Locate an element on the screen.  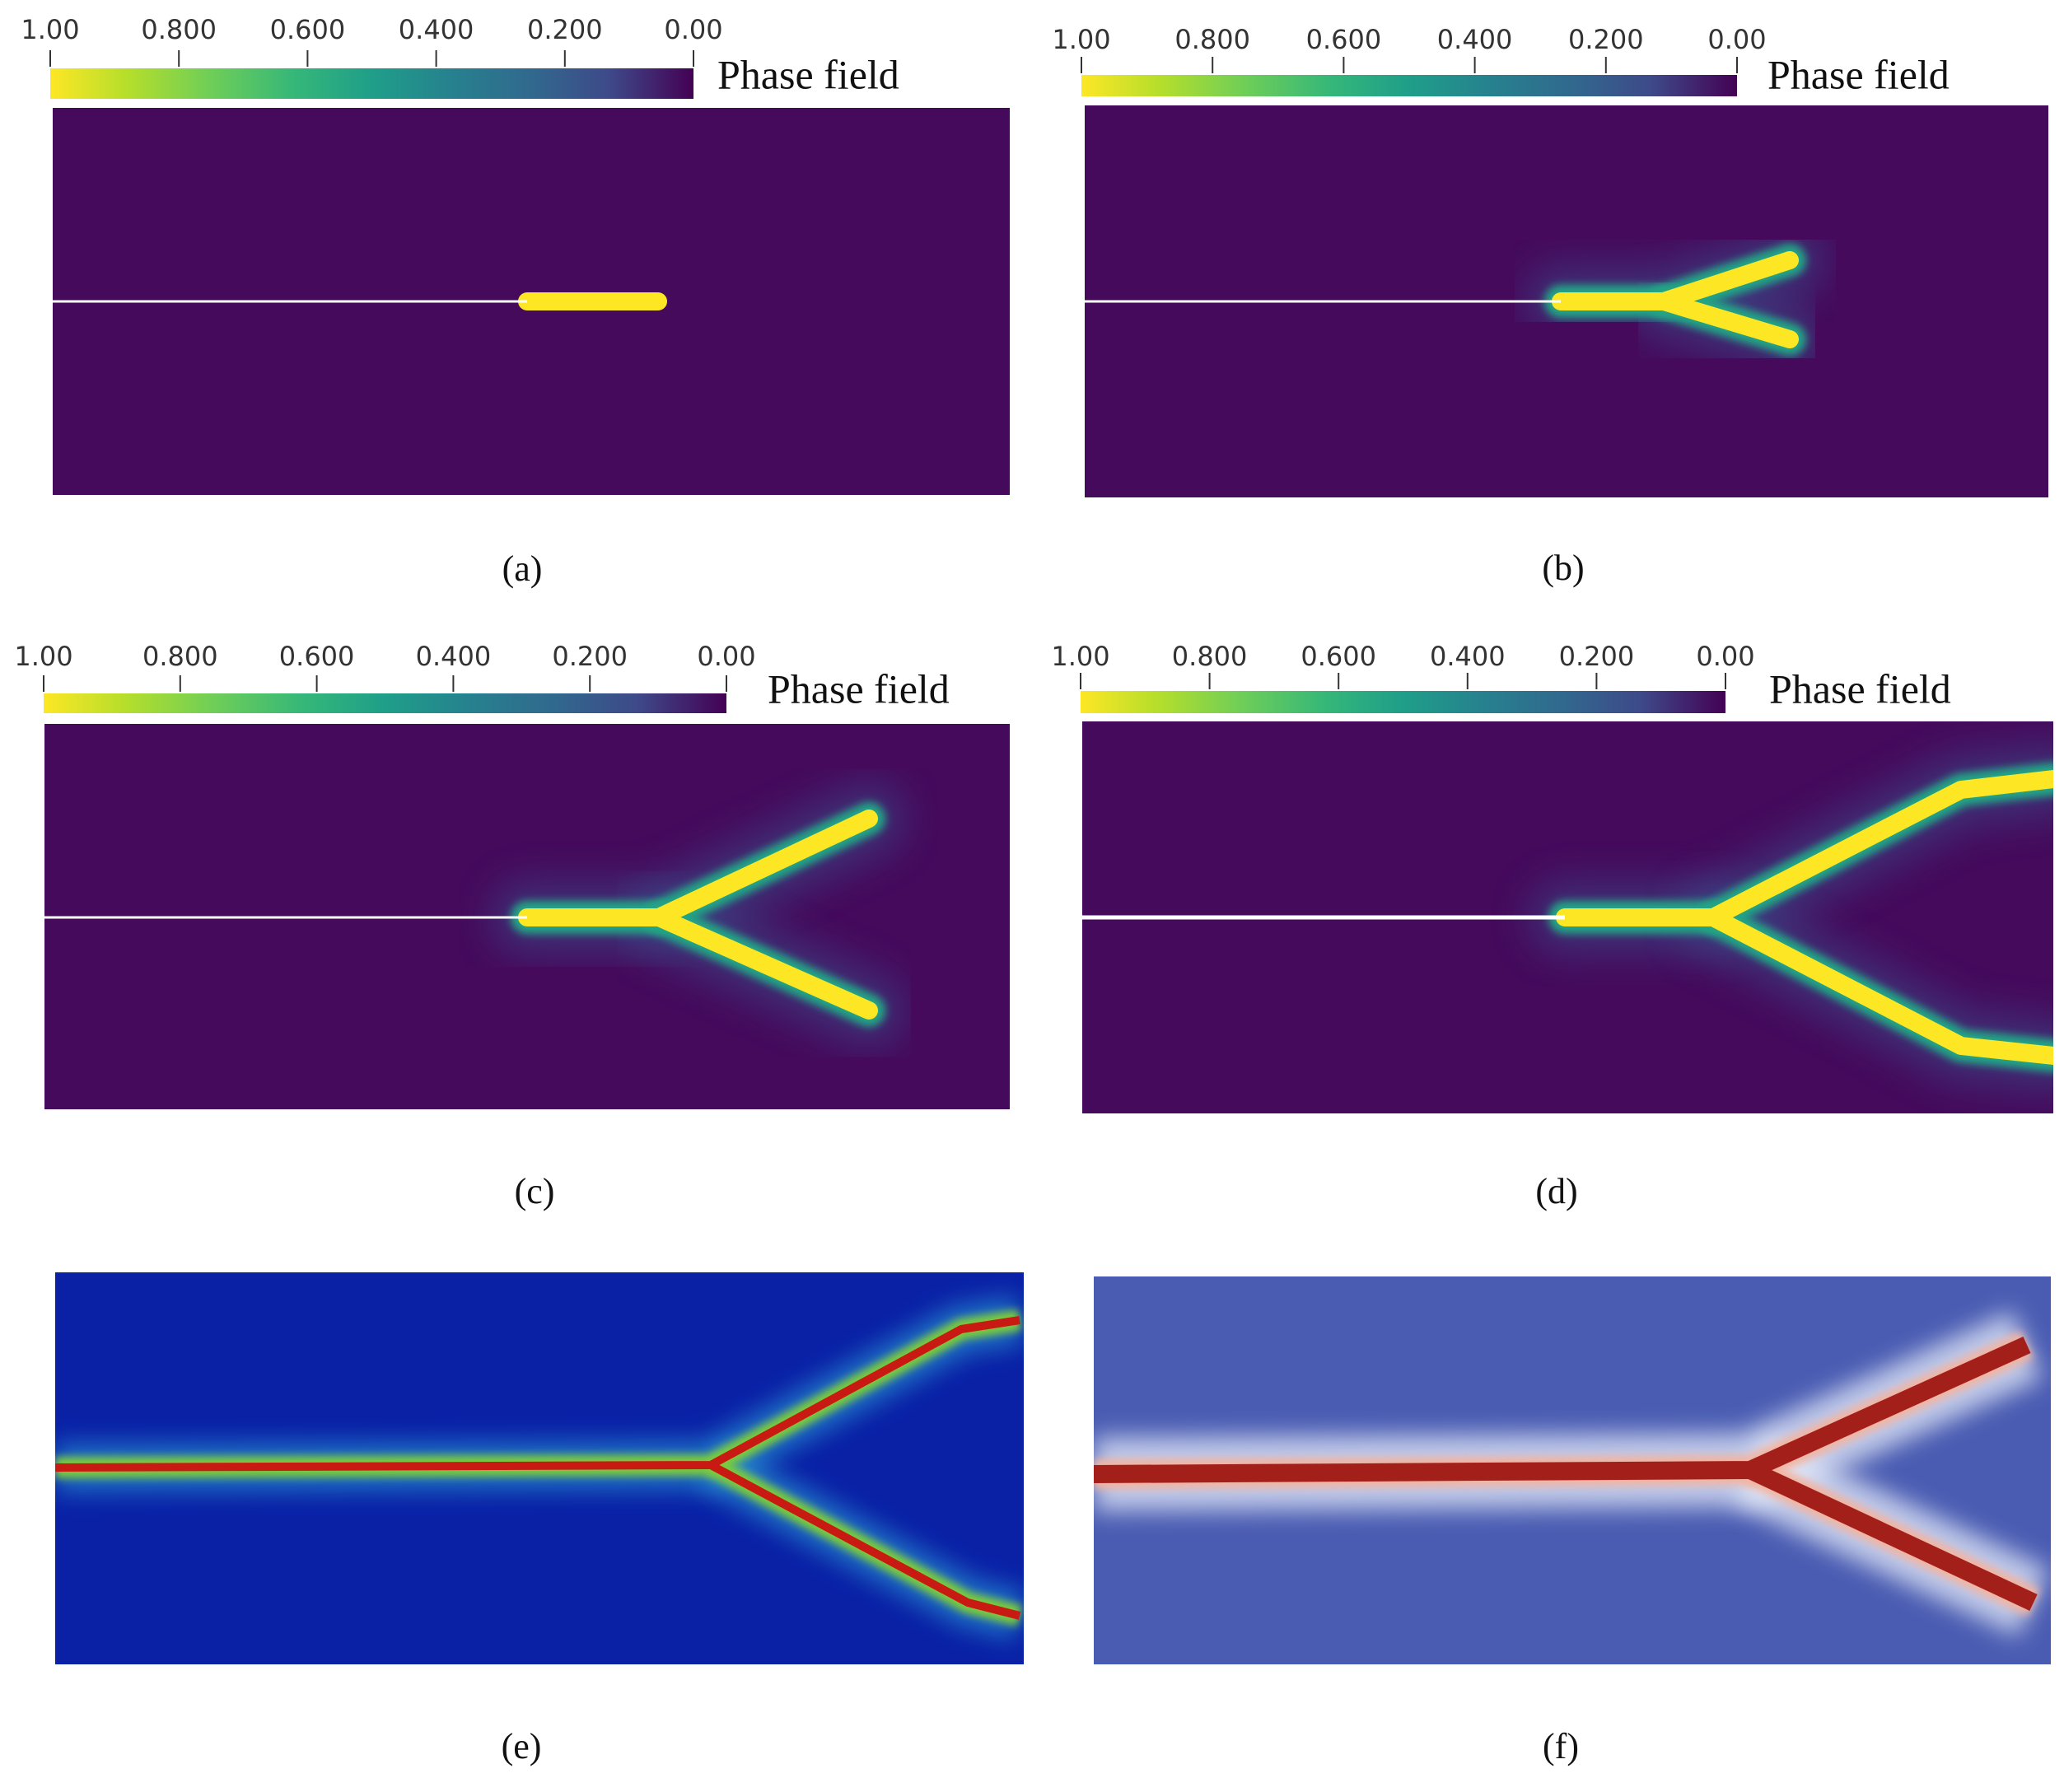
panel-caption: (f) is located at coordinates (1561, 1746).